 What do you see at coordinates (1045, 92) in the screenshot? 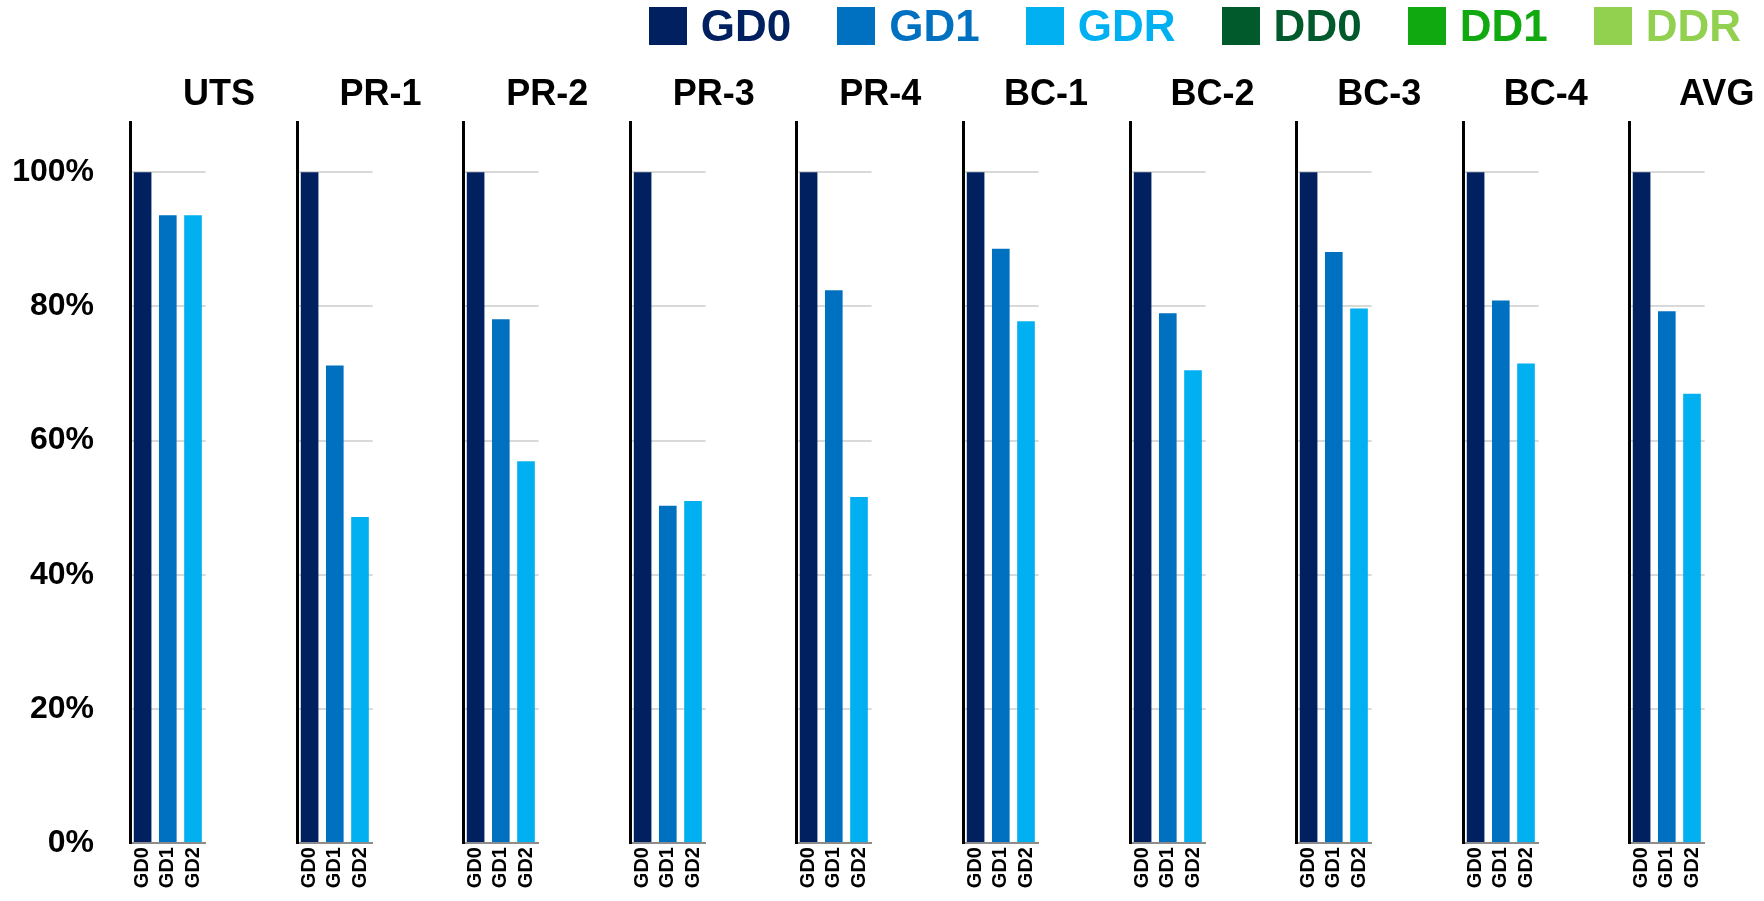
I see `chart-title: BC-1` at bounding box center [1045, 92].